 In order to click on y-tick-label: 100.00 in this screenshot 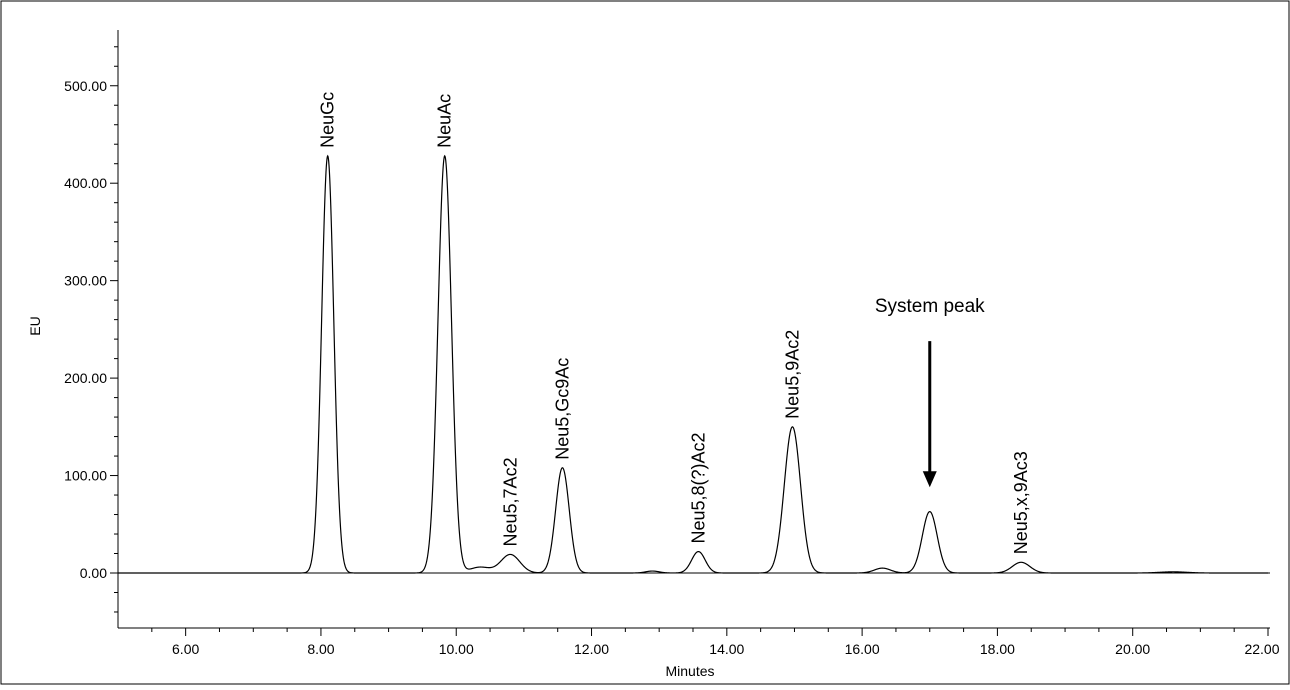, I will do `click(85, 476)`.